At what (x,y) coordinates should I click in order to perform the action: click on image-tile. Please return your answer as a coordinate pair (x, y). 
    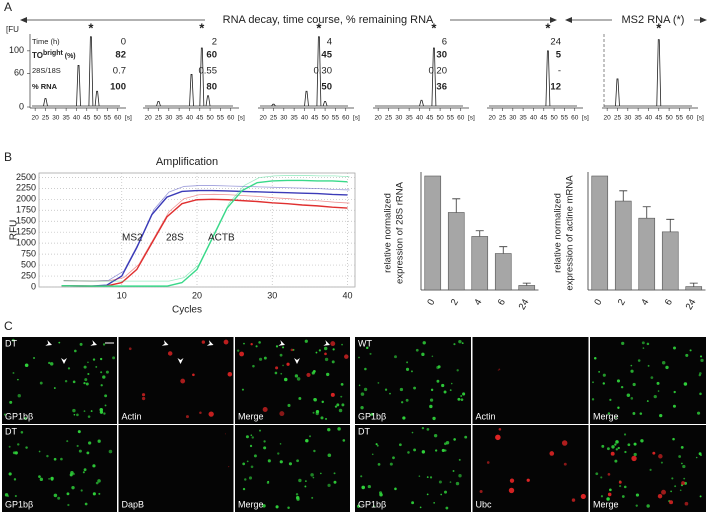
    Looking at the image, I should click on (530, 380).